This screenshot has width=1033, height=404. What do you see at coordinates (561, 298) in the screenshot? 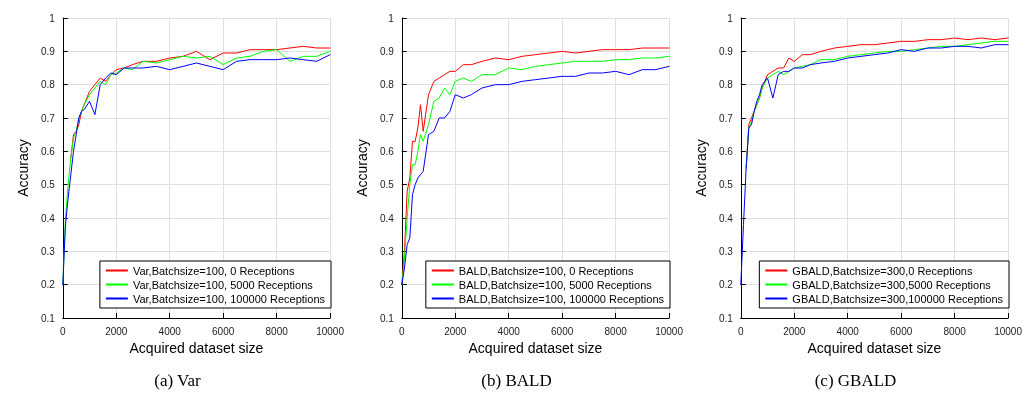
I see `legend-label: BALD,Batchsize=100, 100000 Receptions` at bounding box center [561, 298].